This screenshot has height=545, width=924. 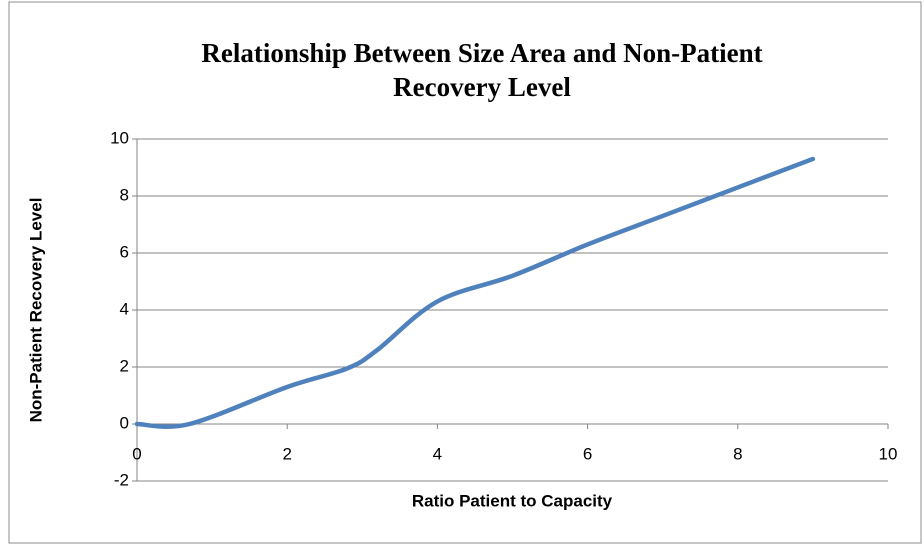 I want to click on y-tick-label: 8, so click(x=124, y=194).